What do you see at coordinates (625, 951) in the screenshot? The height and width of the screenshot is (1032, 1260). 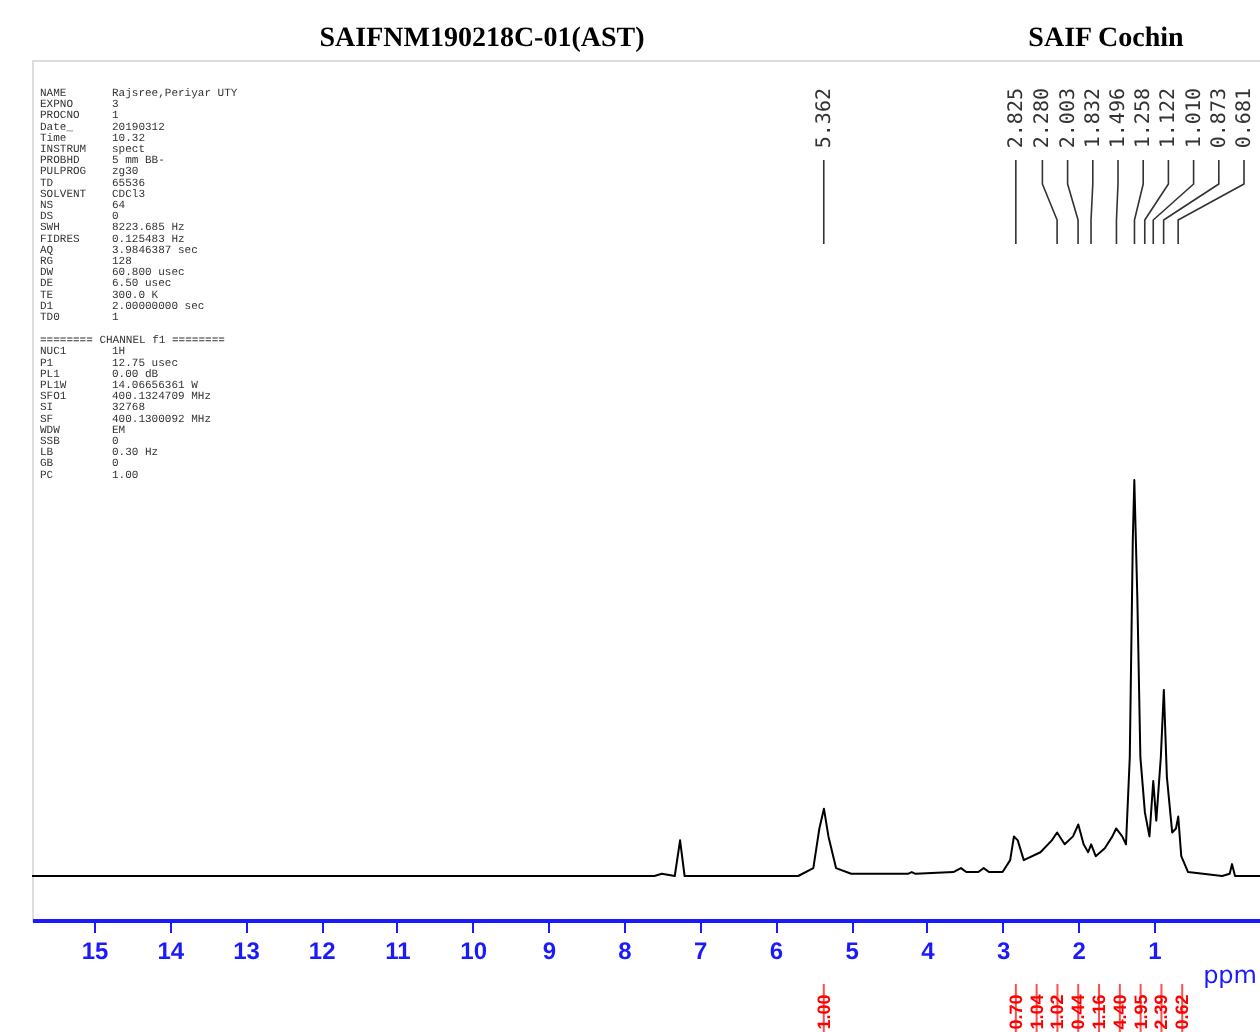 I see `x-tick-label: 8` at bounding box center [625, 951].